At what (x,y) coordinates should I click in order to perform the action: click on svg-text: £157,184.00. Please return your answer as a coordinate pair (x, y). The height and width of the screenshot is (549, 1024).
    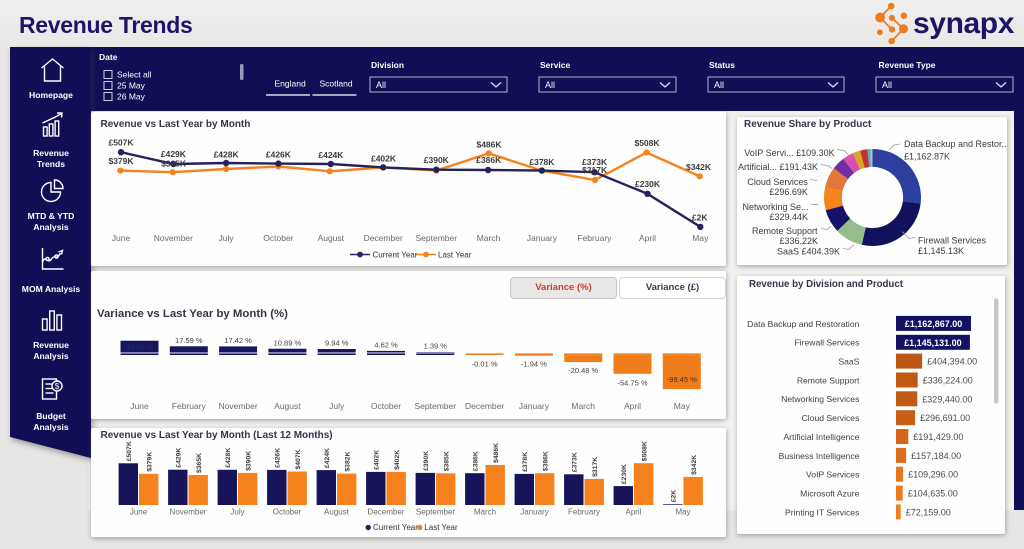
    Looking at the image, I should click on (936, 456).